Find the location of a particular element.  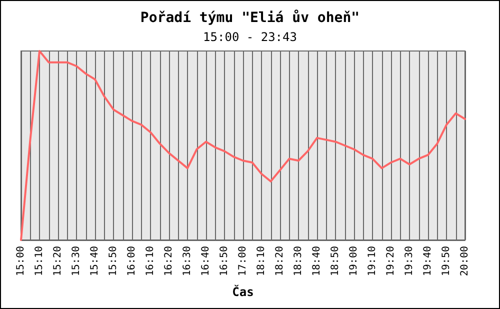

x-tick-label: 19:30 is located at coordinates (409, 261).